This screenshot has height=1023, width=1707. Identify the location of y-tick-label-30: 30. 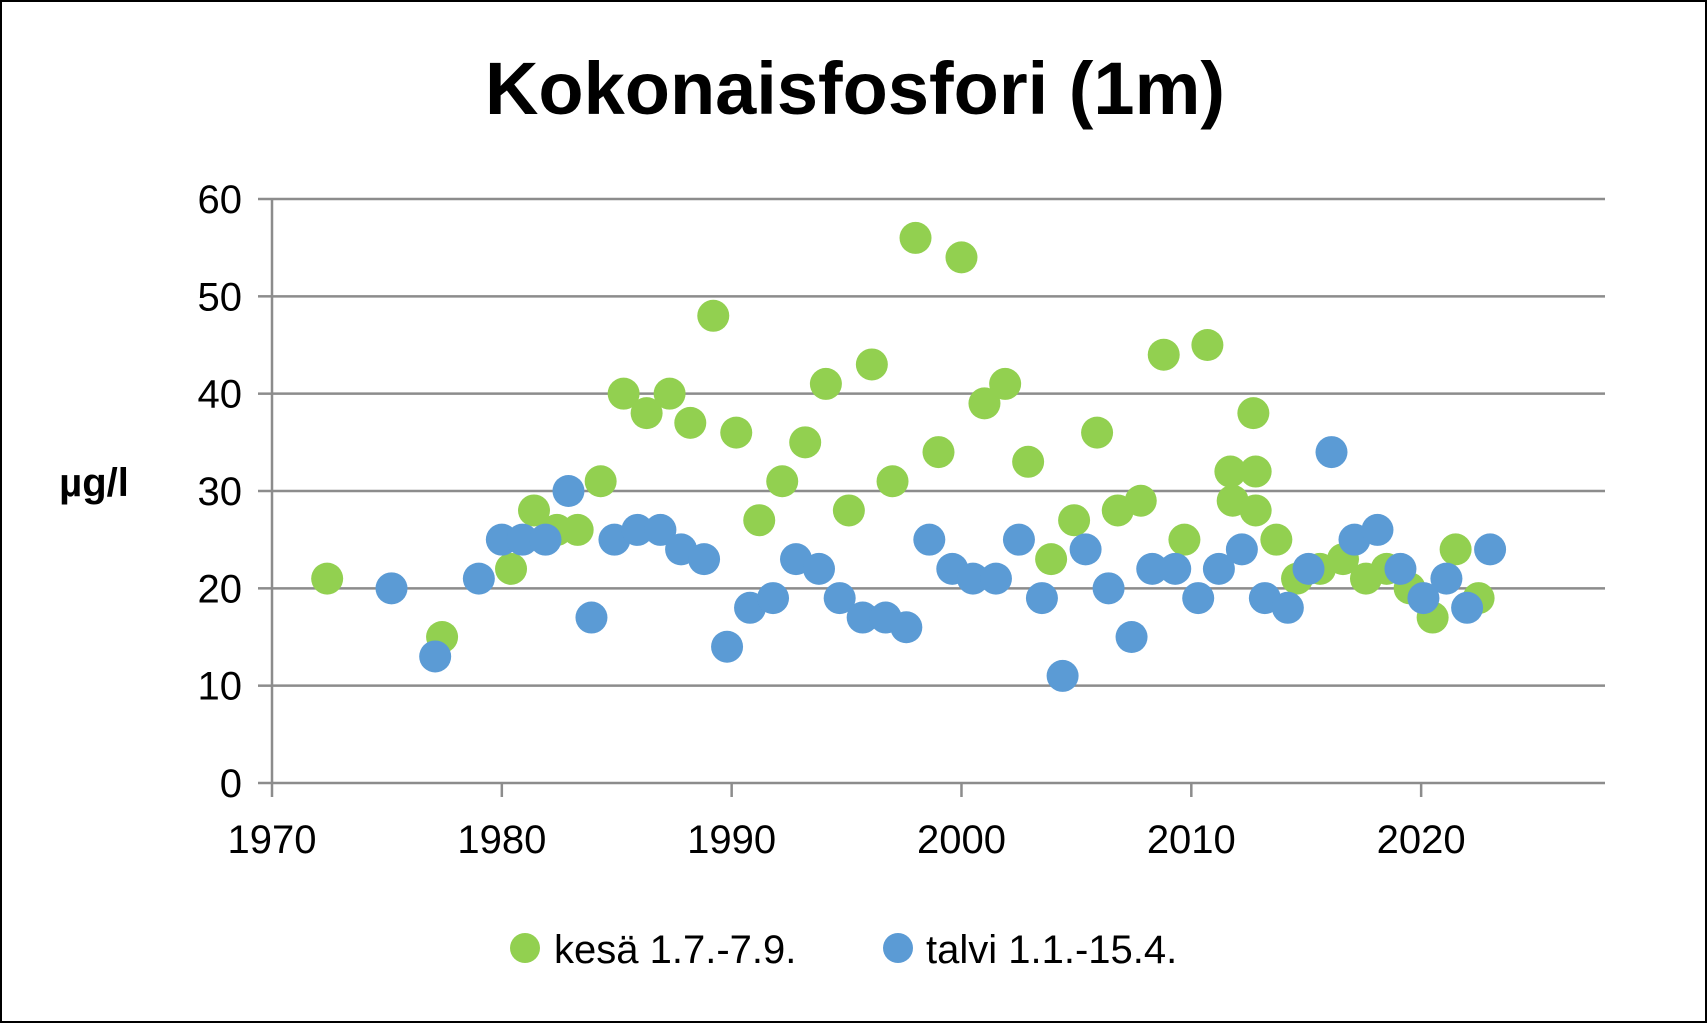
(220, 492).